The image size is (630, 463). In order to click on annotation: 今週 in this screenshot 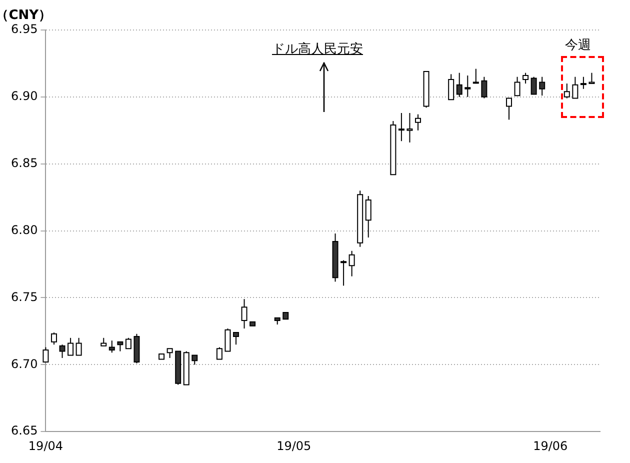, I will do `click(577, 45)`.